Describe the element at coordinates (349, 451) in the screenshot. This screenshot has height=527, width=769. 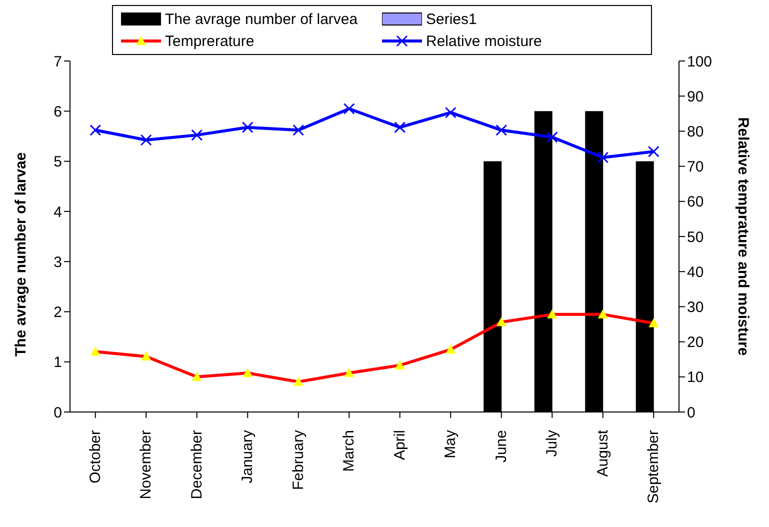
I see `x-tick-label: March` at that location.